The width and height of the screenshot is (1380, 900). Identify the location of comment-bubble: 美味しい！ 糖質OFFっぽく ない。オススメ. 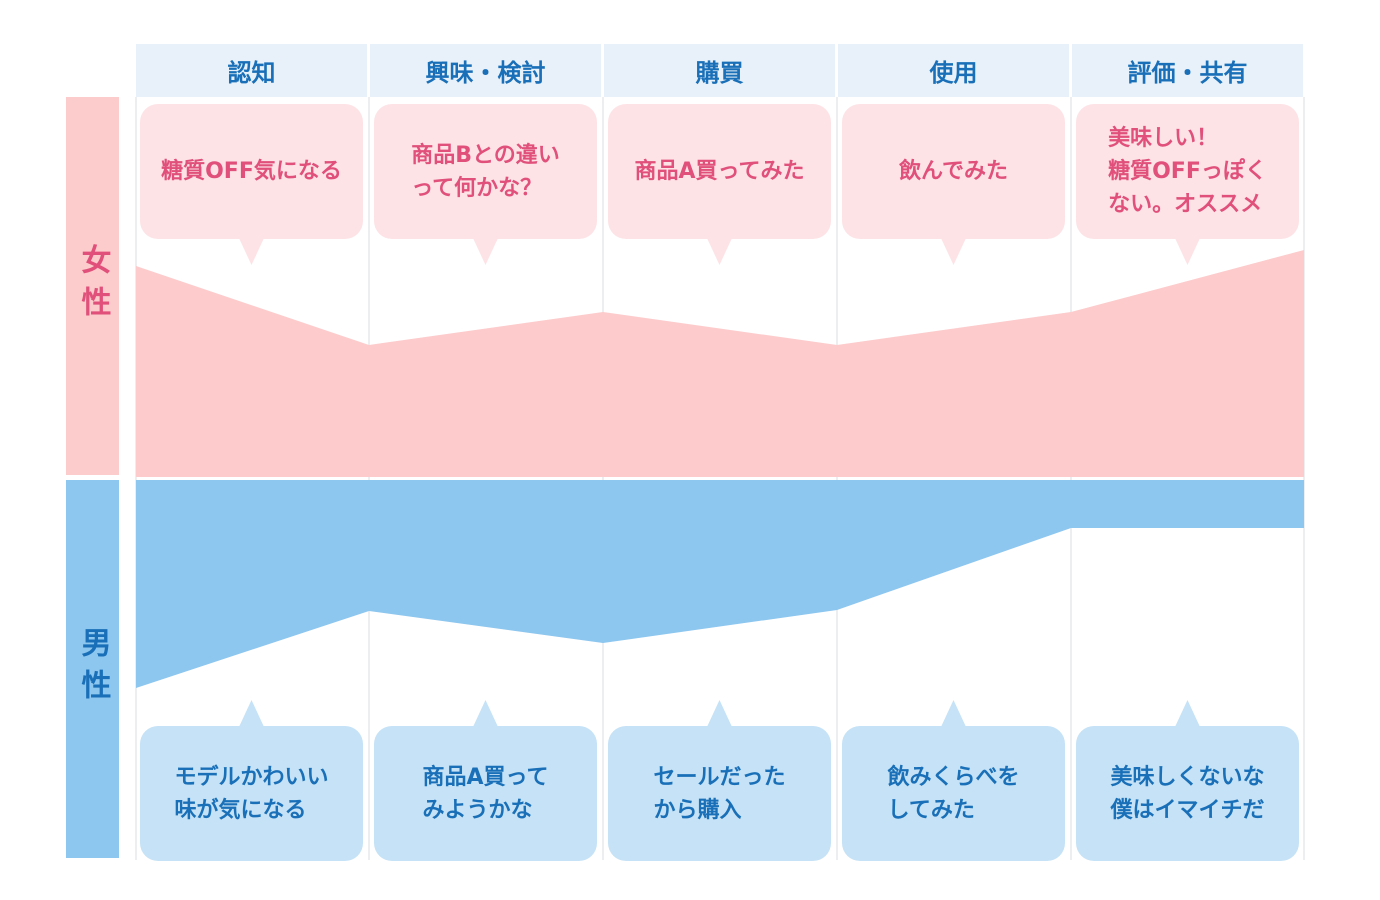
(1187, 171).